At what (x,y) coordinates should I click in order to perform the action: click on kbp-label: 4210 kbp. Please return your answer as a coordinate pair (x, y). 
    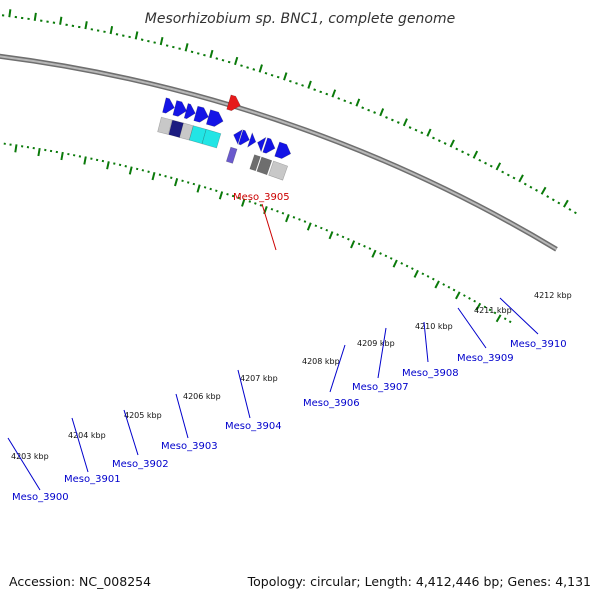
    Looking at the image, I should click on (434, 326).